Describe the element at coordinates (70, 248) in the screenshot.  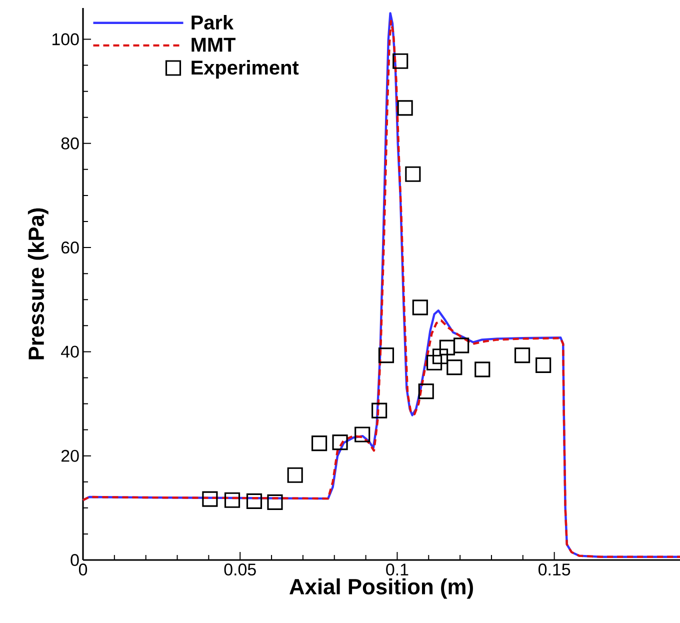
I see `y-tick-label: 60` at that location.